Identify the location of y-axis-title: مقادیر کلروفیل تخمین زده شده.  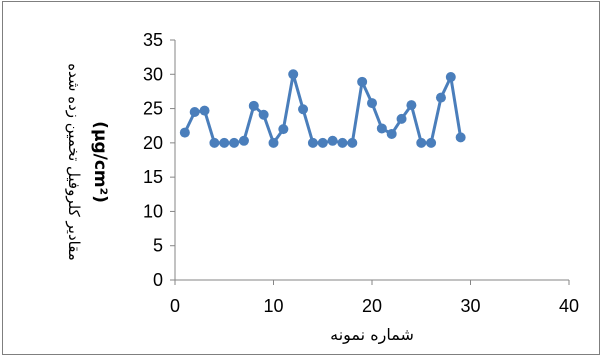
(74, 162).